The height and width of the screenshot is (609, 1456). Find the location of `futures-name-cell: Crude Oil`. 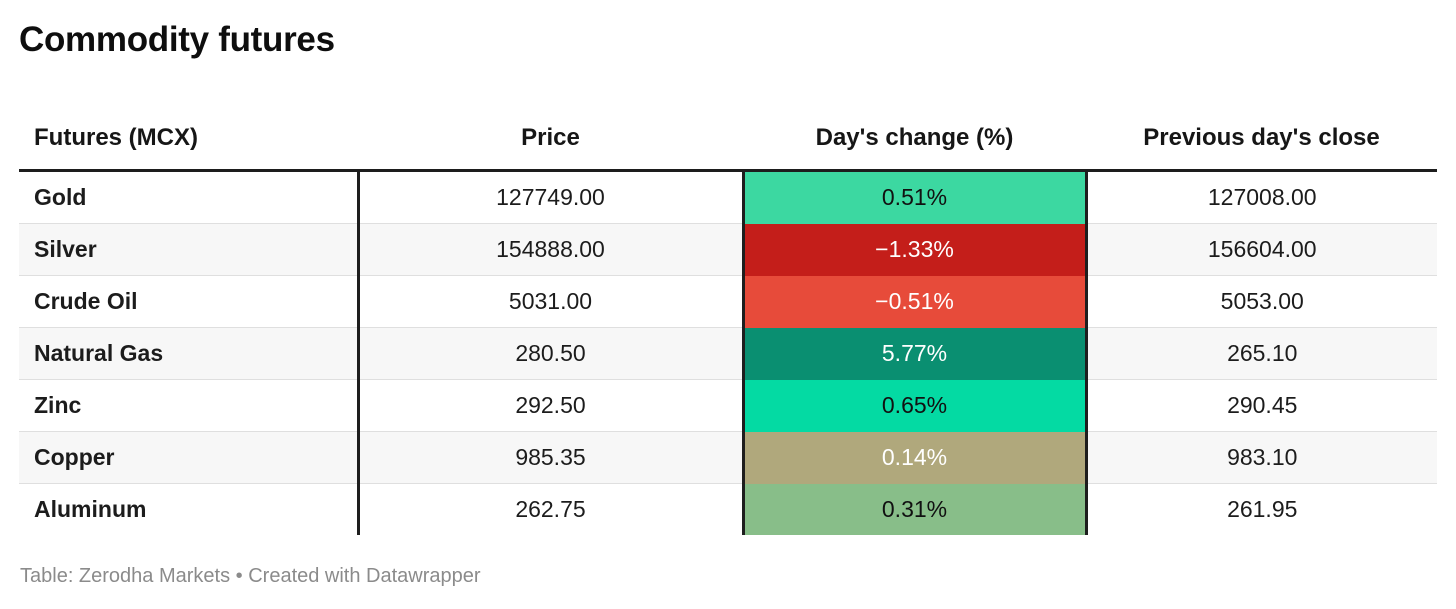

futures-name-cell: Crude Oil is located at coordinates (189, 301).